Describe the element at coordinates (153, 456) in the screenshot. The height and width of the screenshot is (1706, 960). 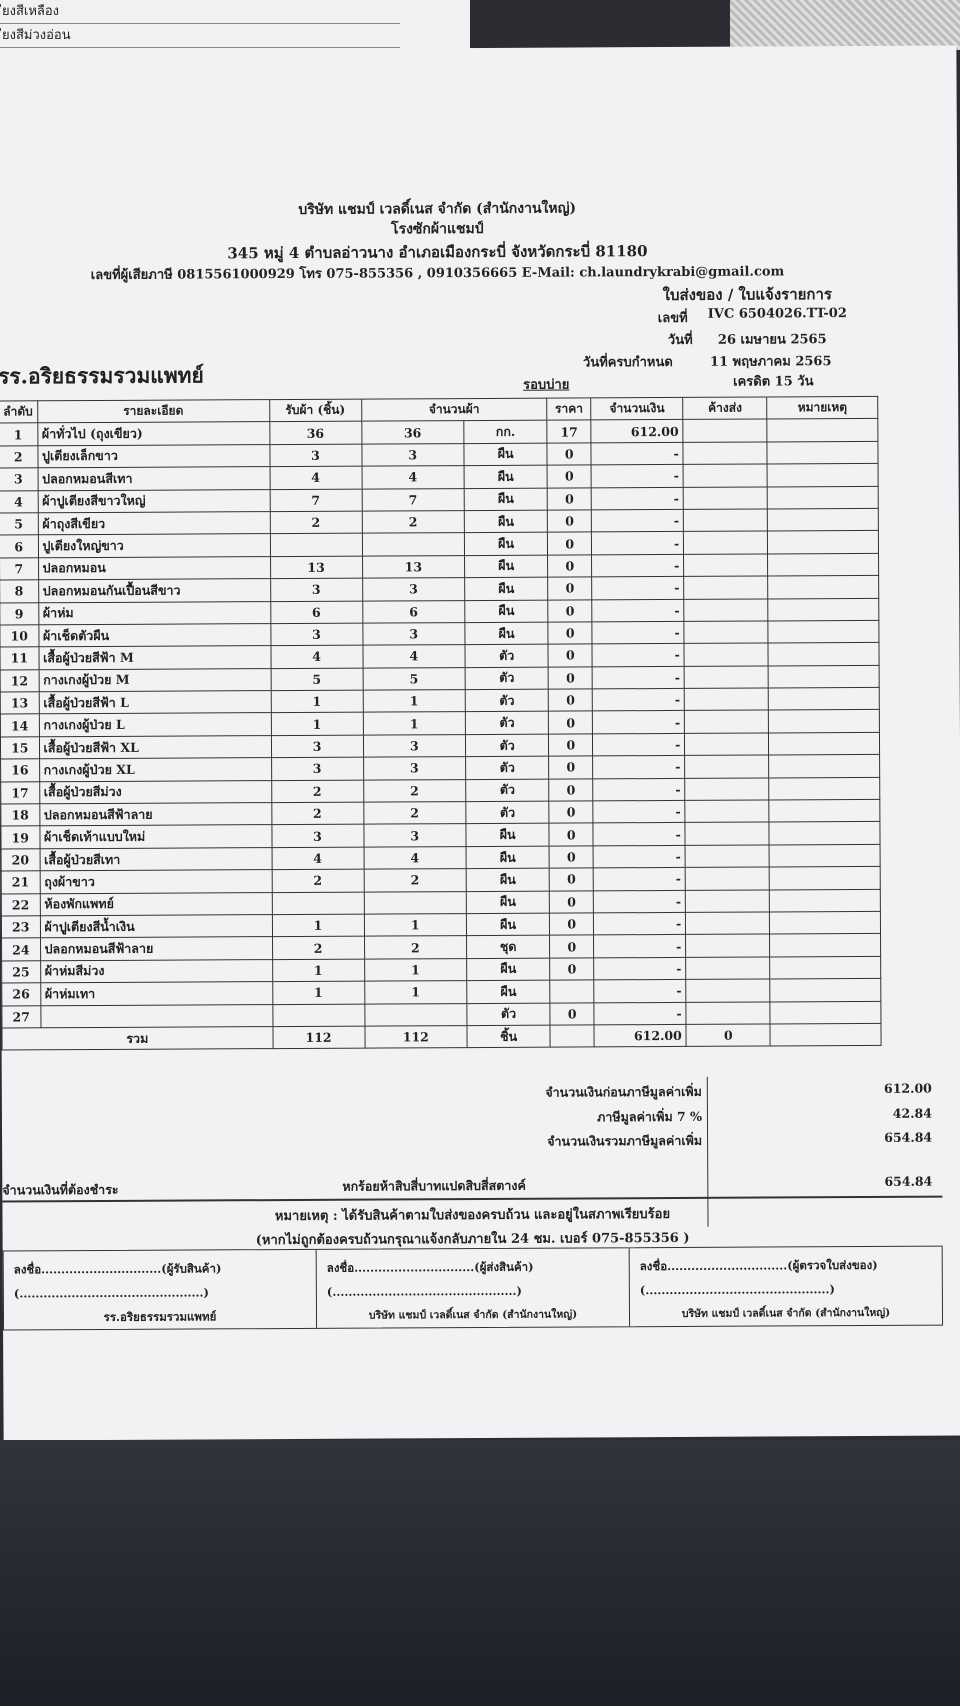
I see `row-detail: ปูเตียงเล็กขาว` at that location.